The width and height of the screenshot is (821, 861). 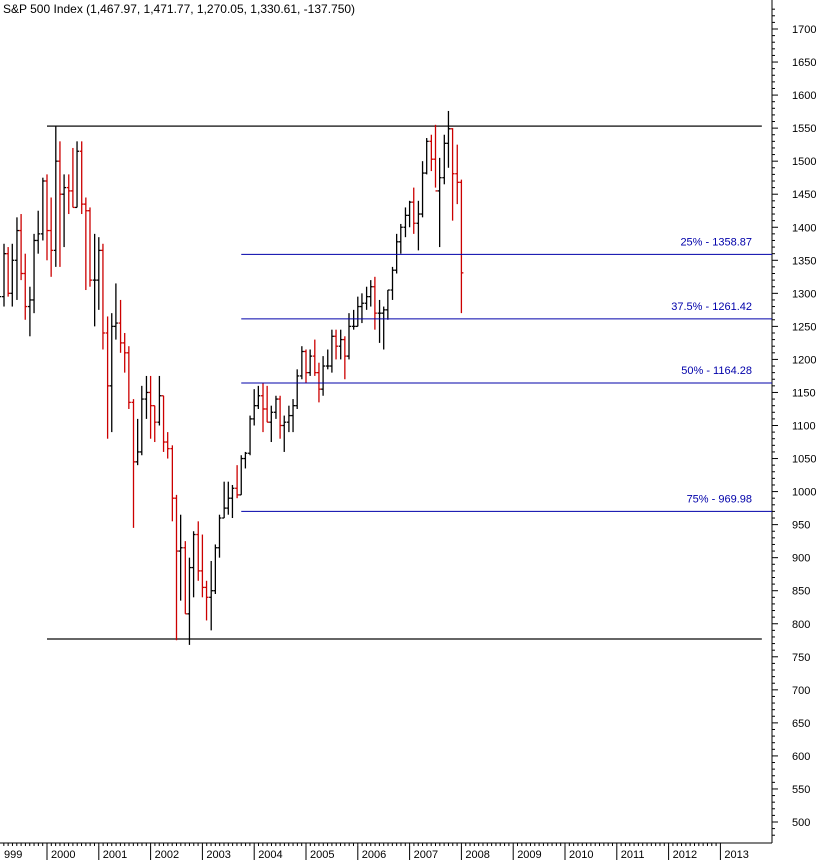 I want to click on x-tick-label: 2009, so click(x=529, y=855).